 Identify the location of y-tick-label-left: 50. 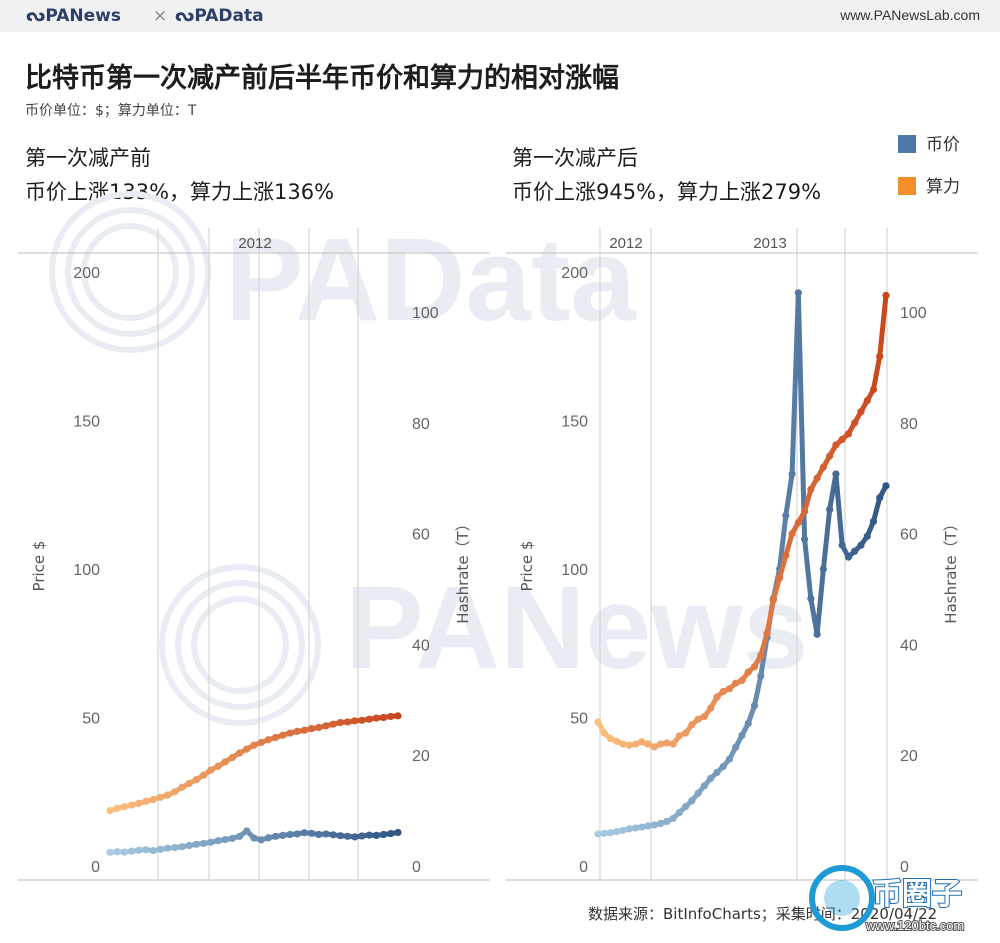
(579, 719).